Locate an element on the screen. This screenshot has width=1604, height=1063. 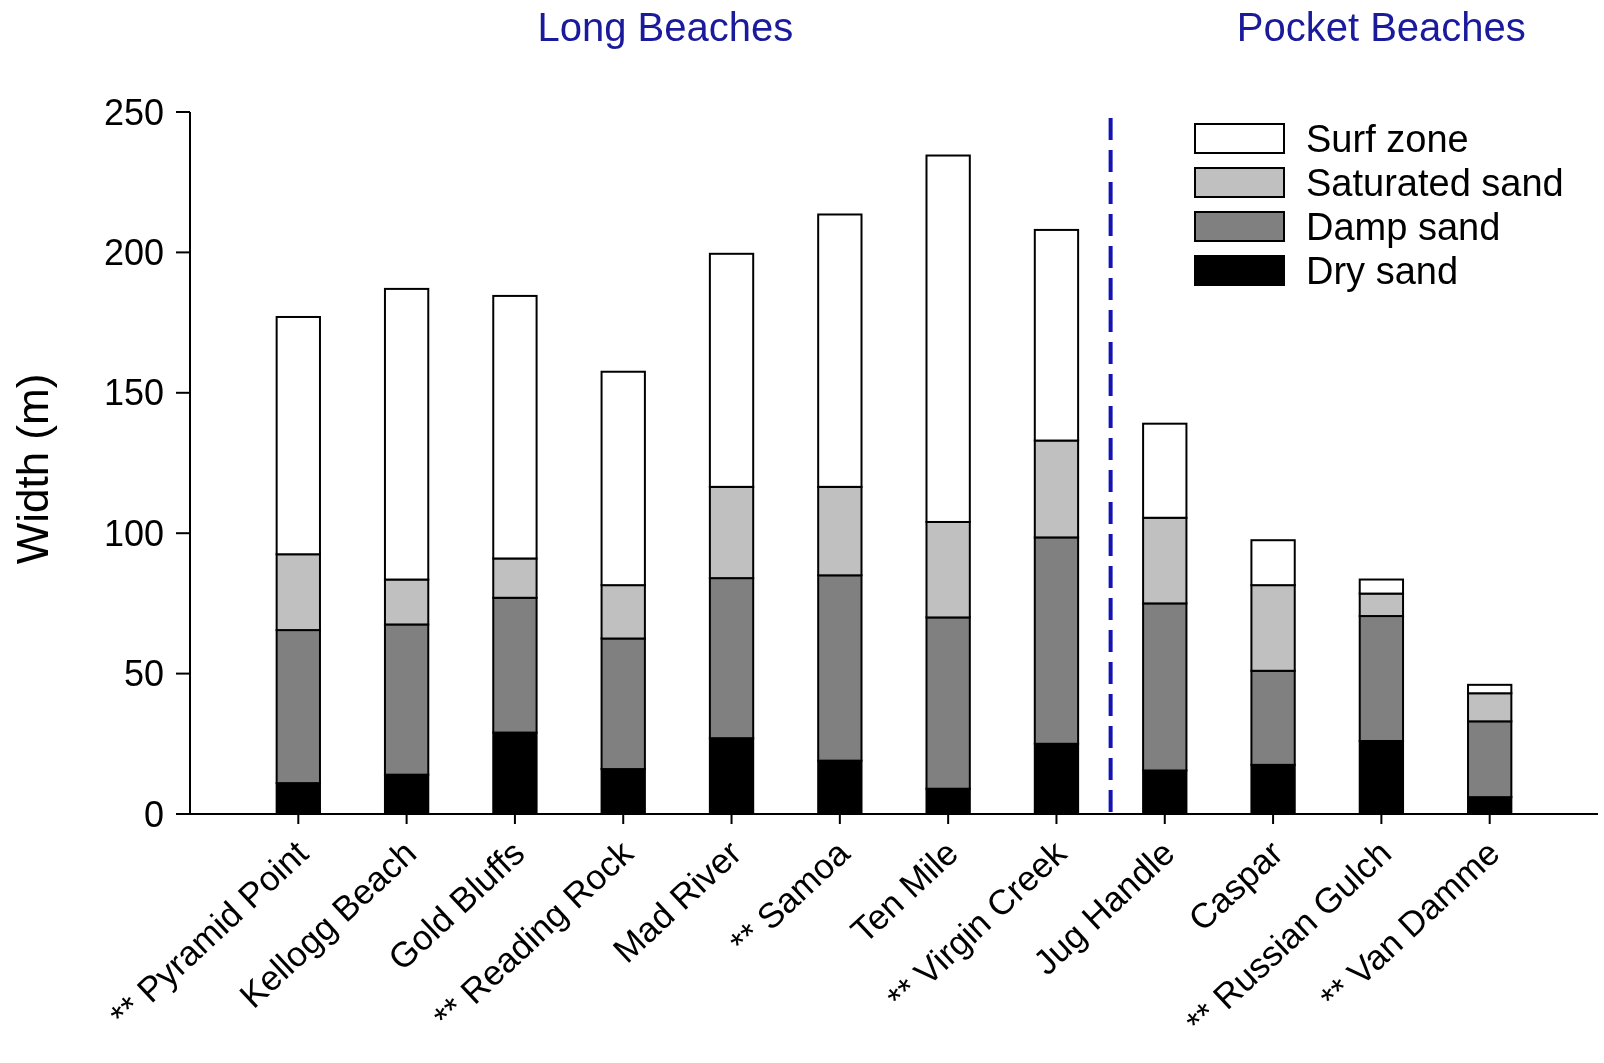
y-tick-label: 200 is located at coordinates (133, 252).